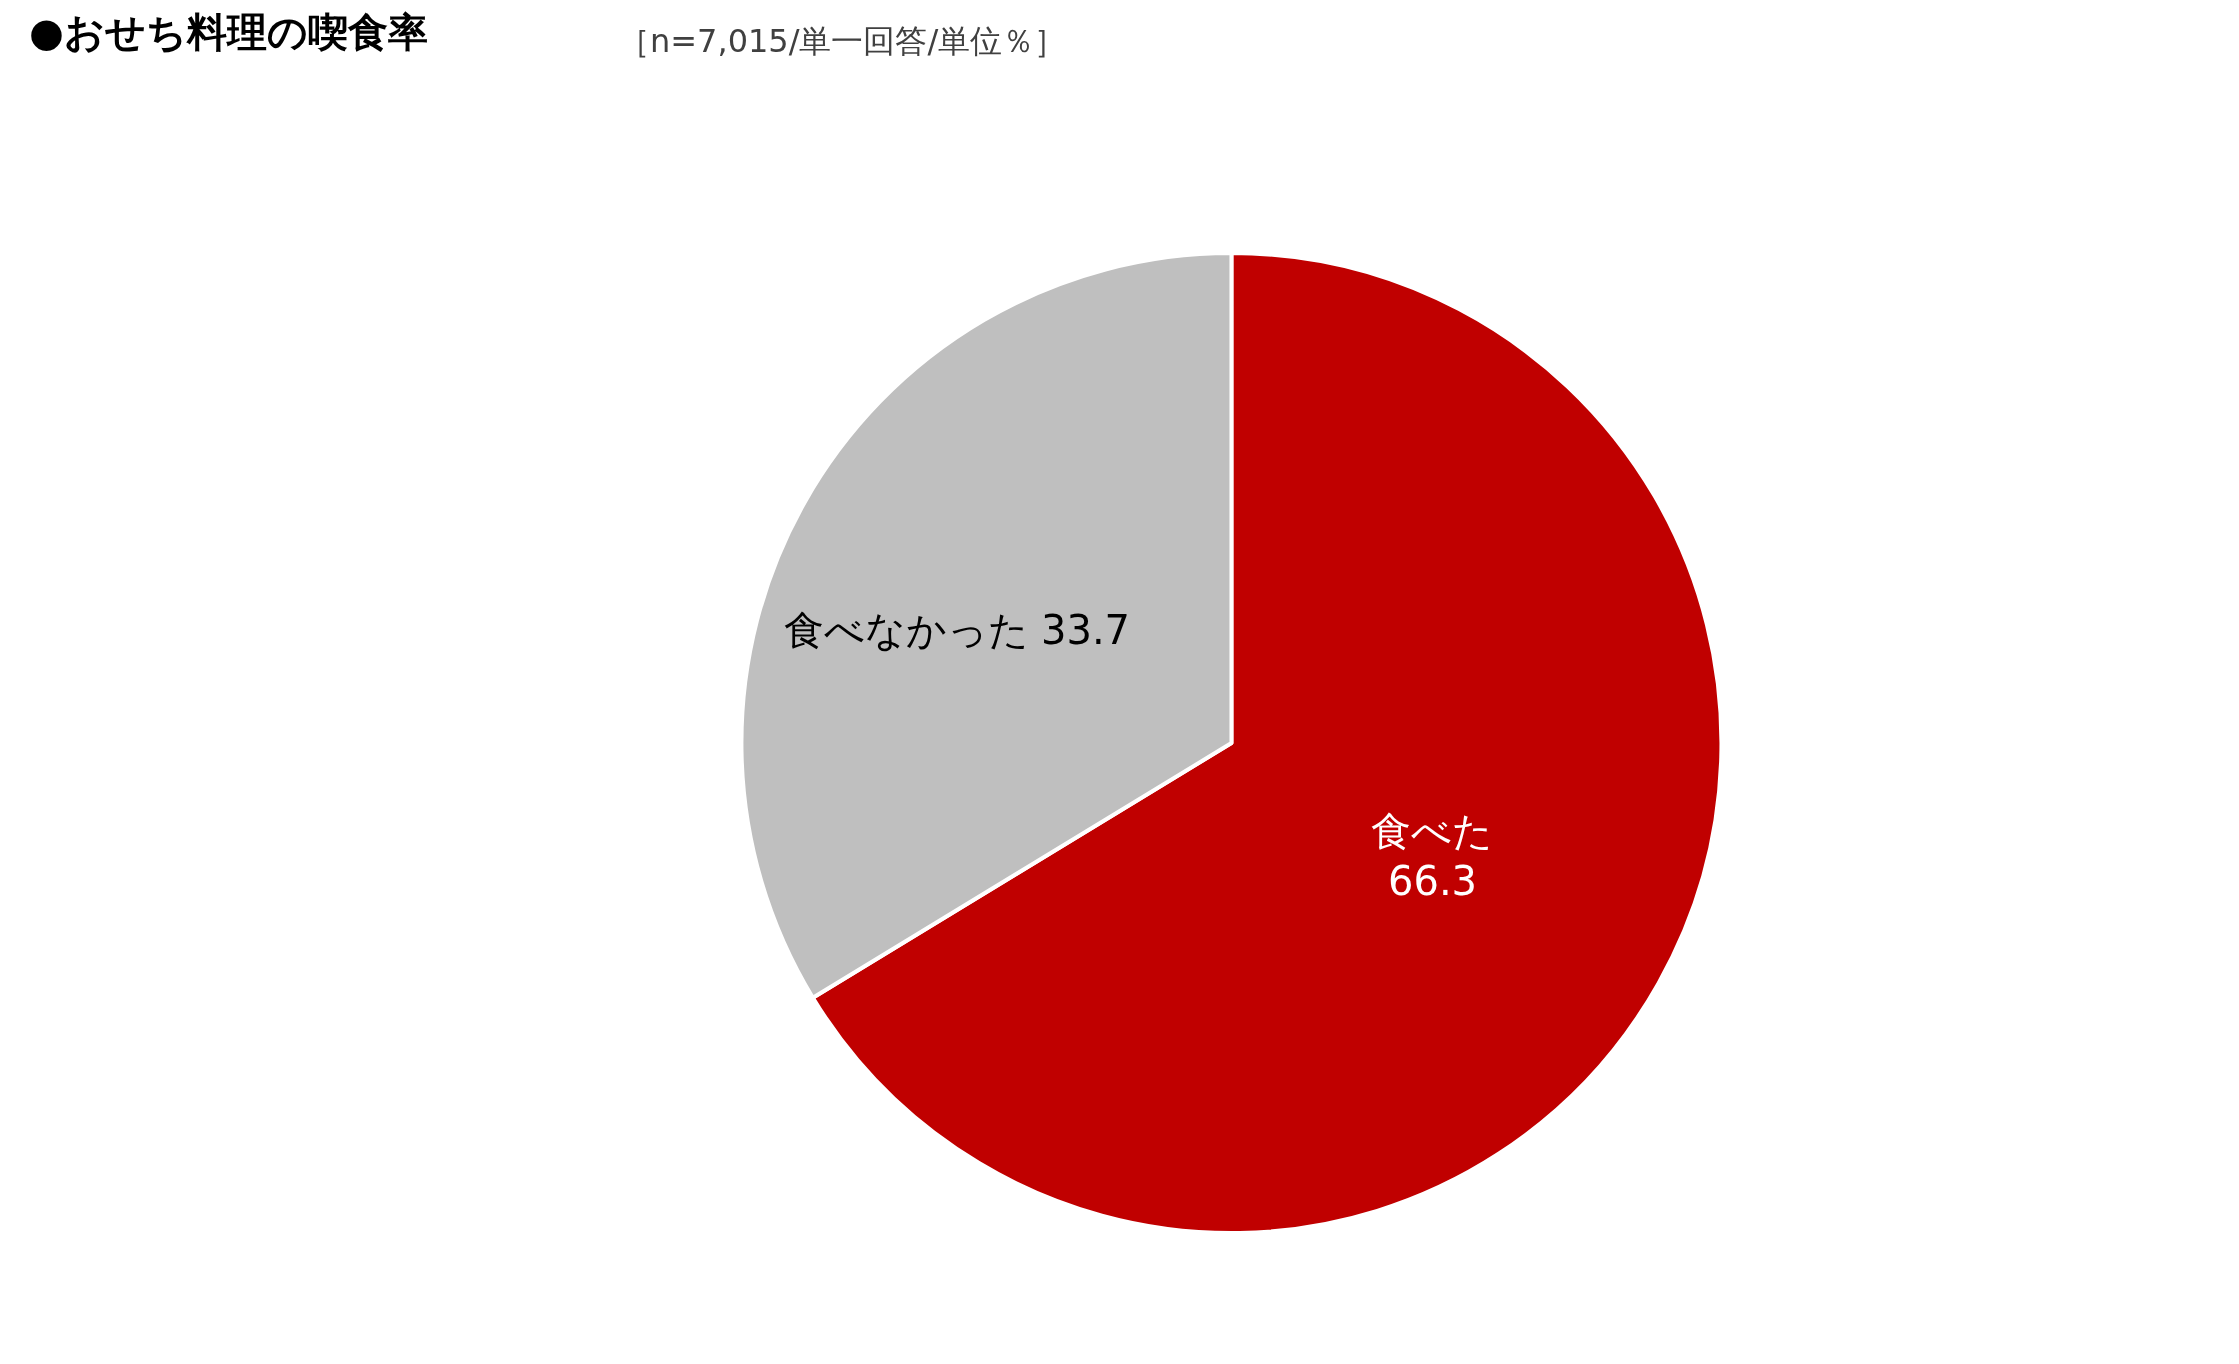  What do you see at coordinates (228, 32) in the screenshot?
I see `text: ●おせち料理の喫食率` at bounding box center [228, 32].